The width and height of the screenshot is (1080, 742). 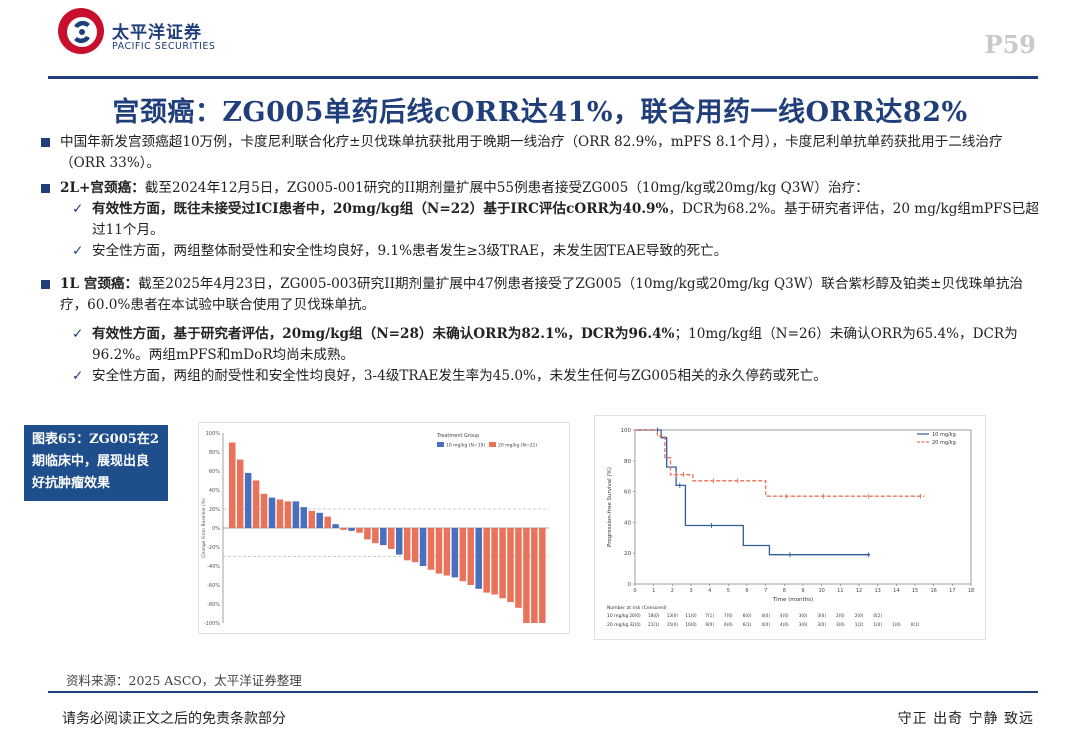 I want to click on x-tick-label: 16, so click(x=933, y=591).